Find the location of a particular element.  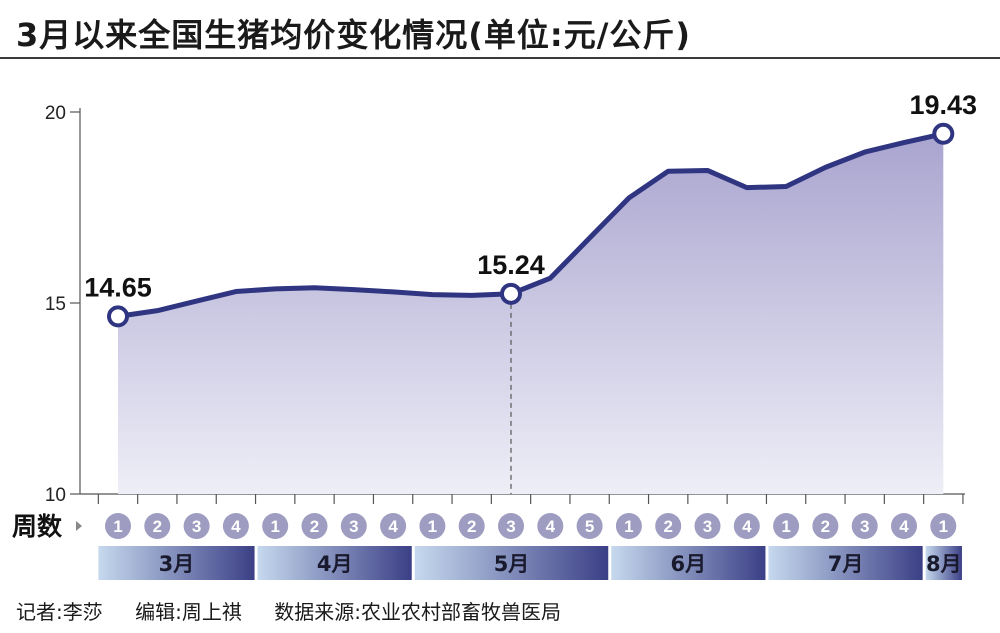

y-tick-label: 10 is located at coordinates (55, 495).